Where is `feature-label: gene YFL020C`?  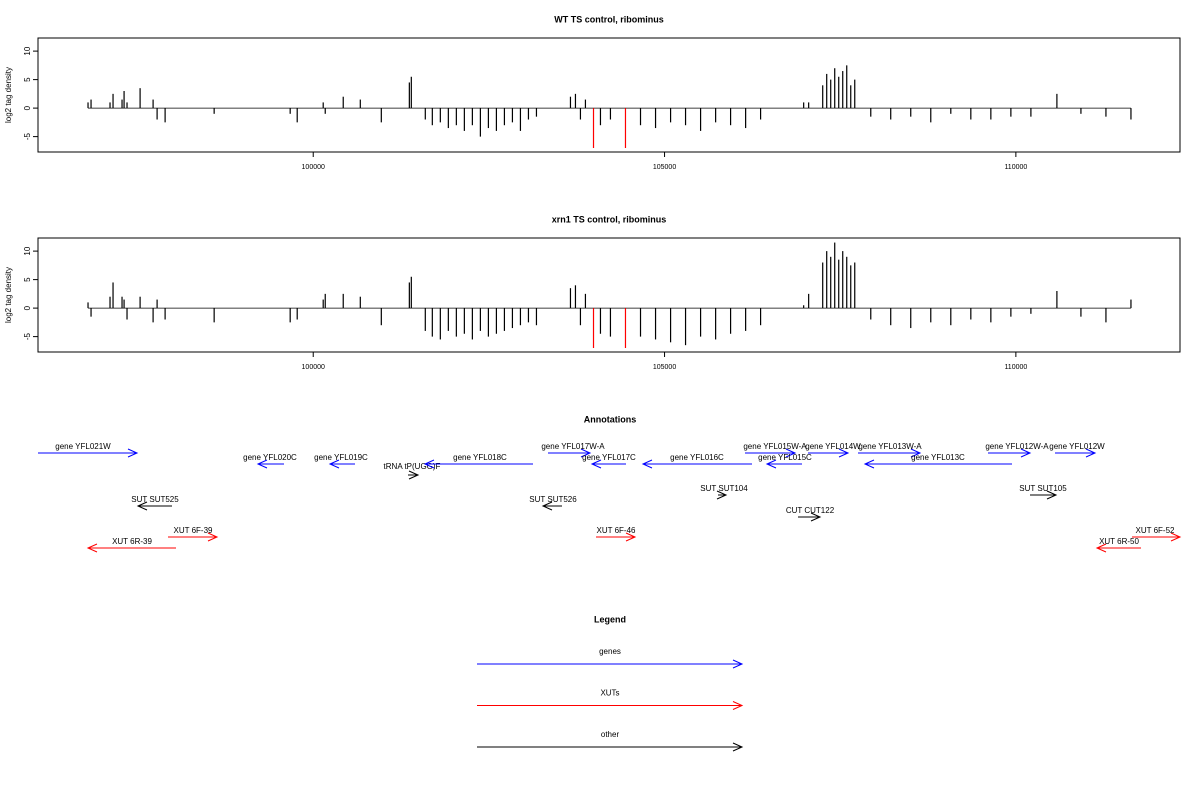
feature-label: gene YFL020C is located at coordinates (270, 457).